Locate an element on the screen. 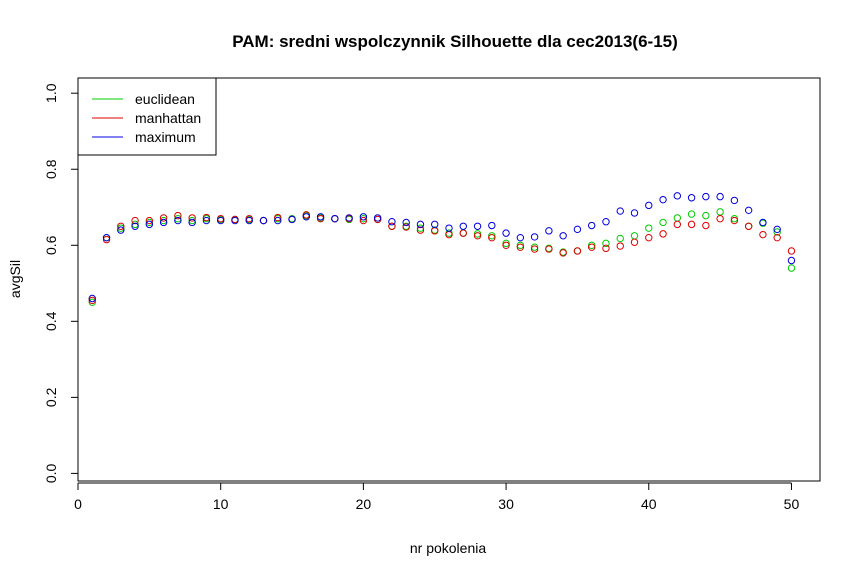 This screenshot has width=861, height=577. y-tick-label: 0.6 is located at coordinates (51, 245).